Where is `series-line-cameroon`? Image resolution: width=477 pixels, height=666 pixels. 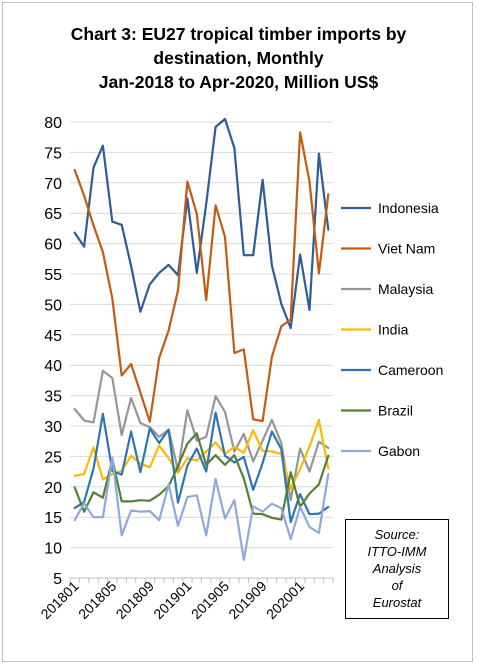
series-line-cameroon is located at coordinates (201, 467).